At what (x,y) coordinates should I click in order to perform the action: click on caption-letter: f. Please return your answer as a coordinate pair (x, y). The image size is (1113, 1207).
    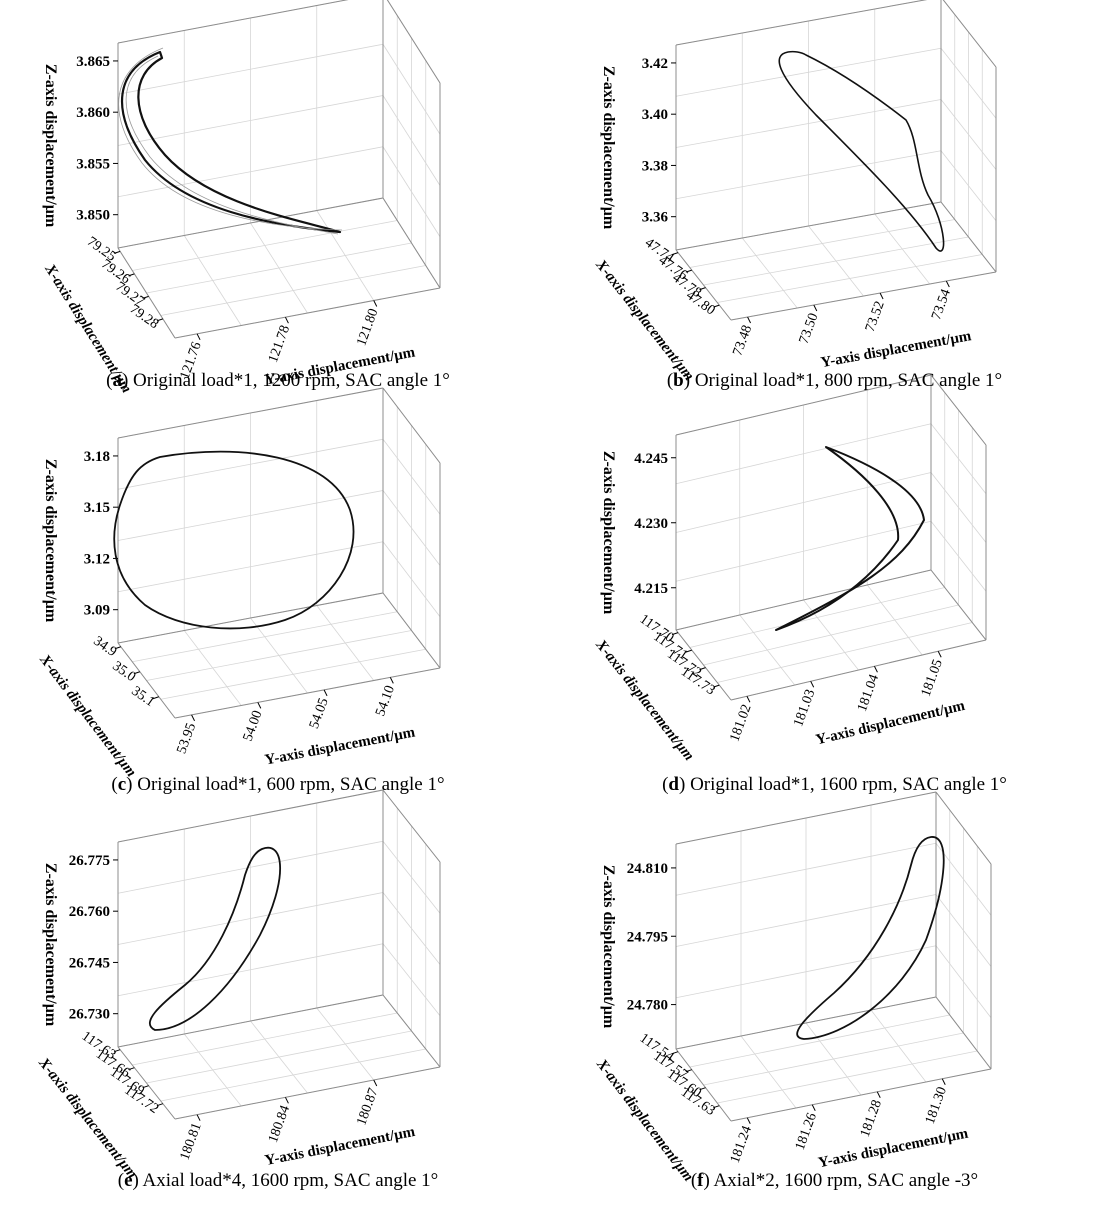
    Looking at the image, I should click on (700, 1180).